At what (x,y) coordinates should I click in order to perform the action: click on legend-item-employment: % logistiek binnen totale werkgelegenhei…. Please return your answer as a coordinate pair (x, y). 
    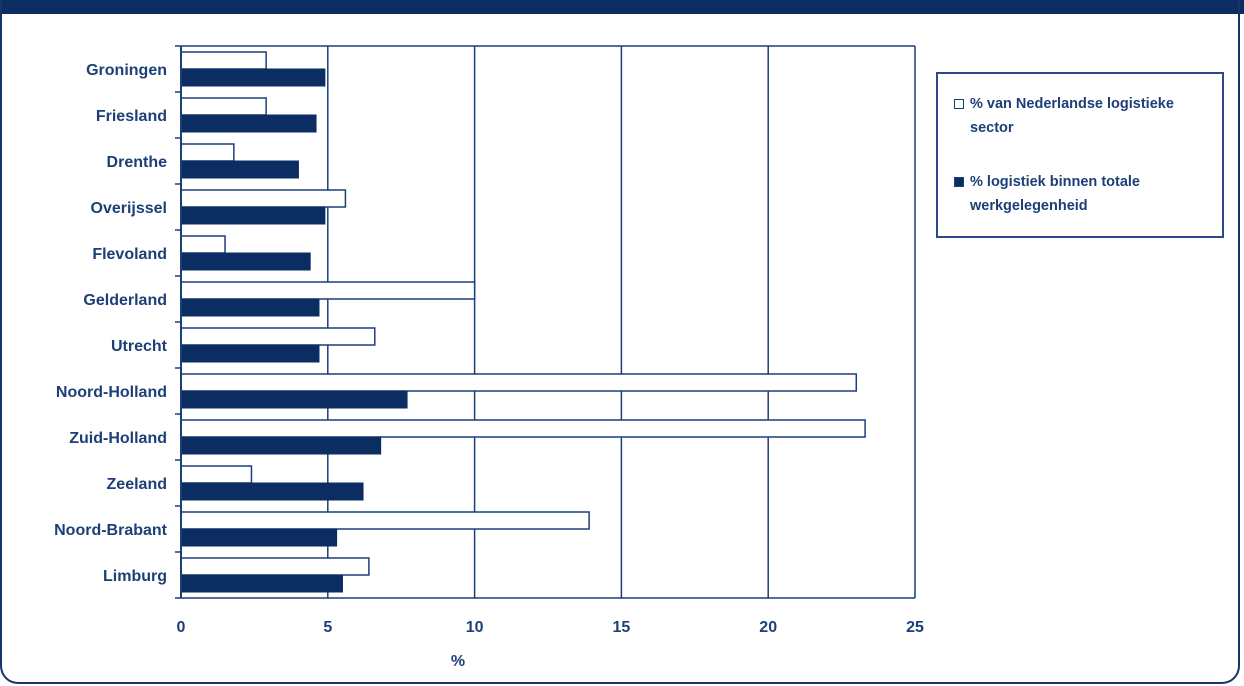
    Looking at the image, I should click on (1082, 194).